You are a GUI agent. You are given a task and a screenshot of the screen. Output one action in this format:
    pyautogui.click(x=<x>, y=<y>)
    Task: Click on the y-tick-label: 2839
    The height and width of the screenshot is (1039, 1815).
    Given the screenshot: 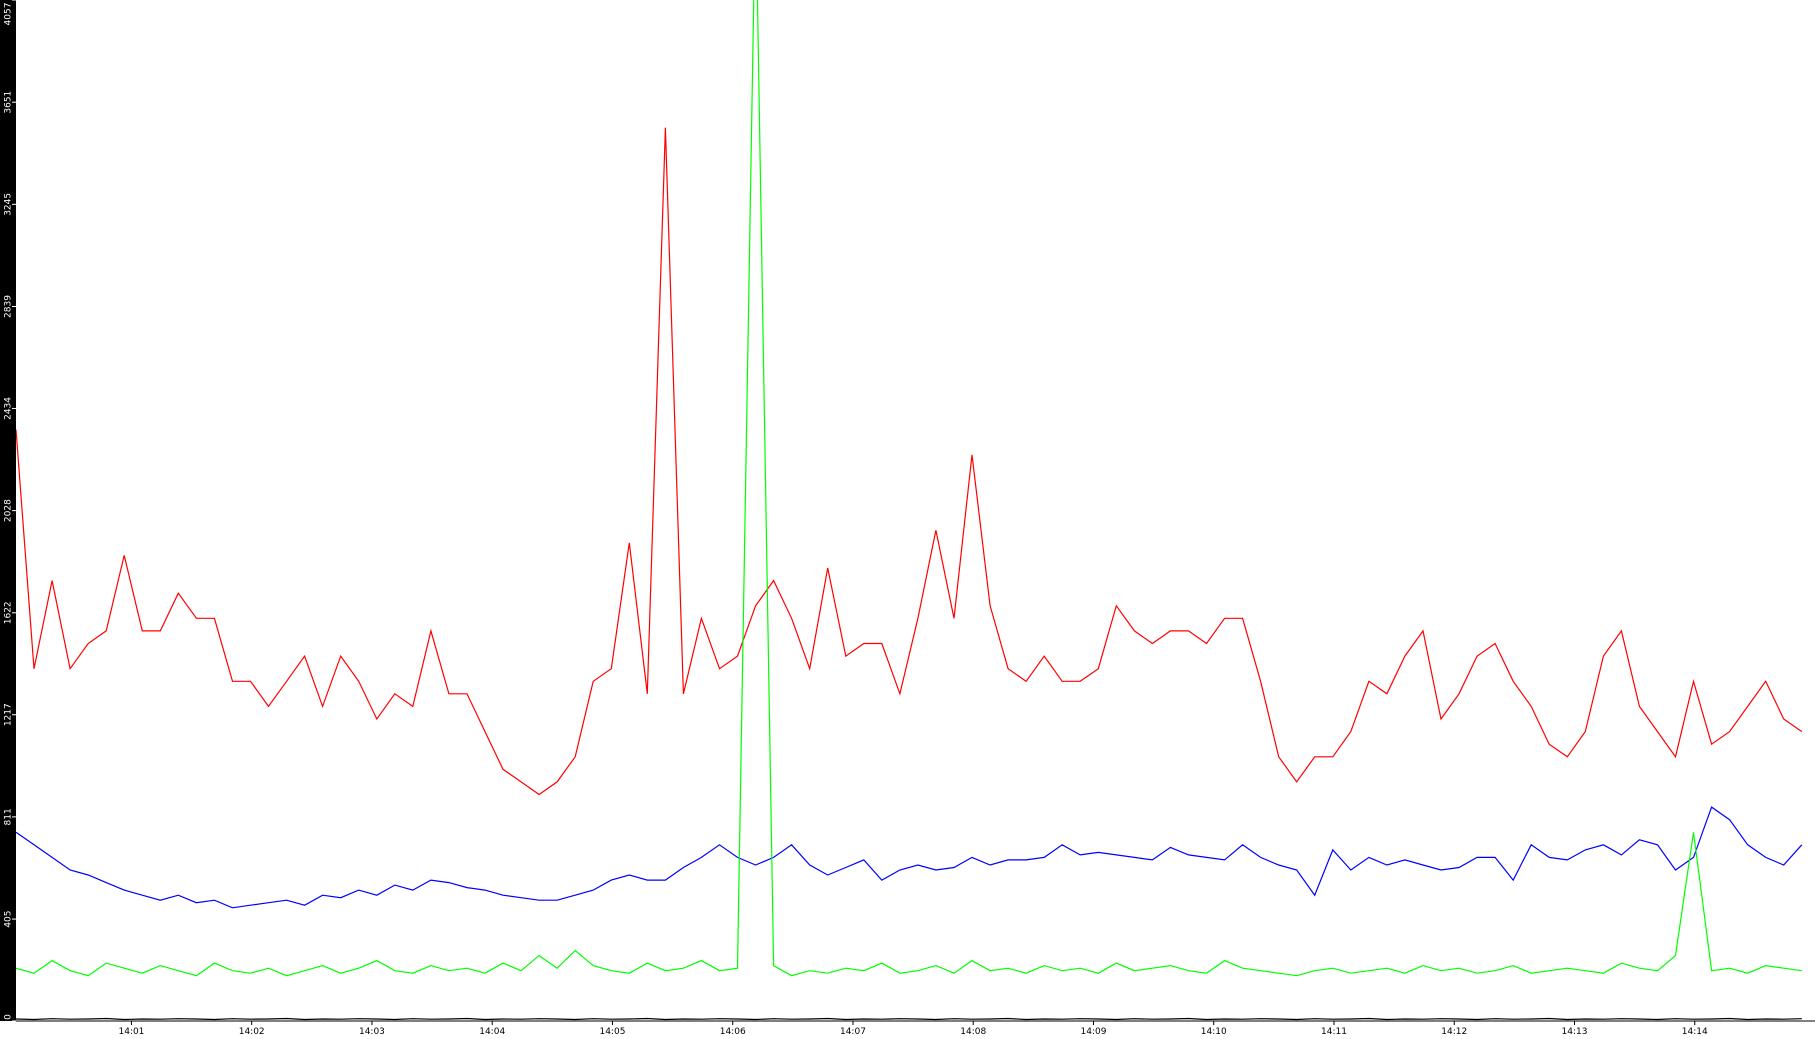 What is the action you would take?
    pyautogui.click(x=9, y=306)
    